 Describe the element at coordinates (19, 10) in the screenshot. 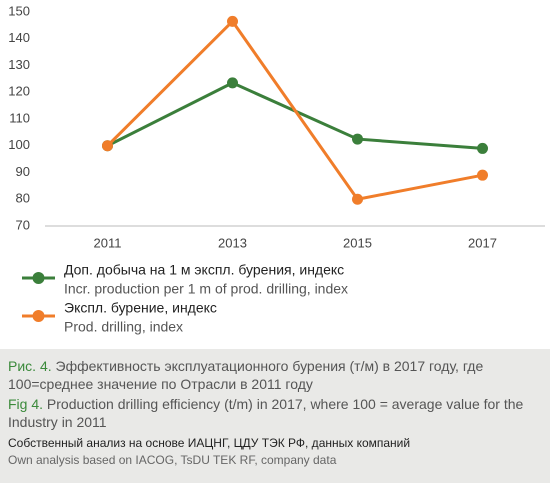

I see `y-tick-label: 150` at that location.